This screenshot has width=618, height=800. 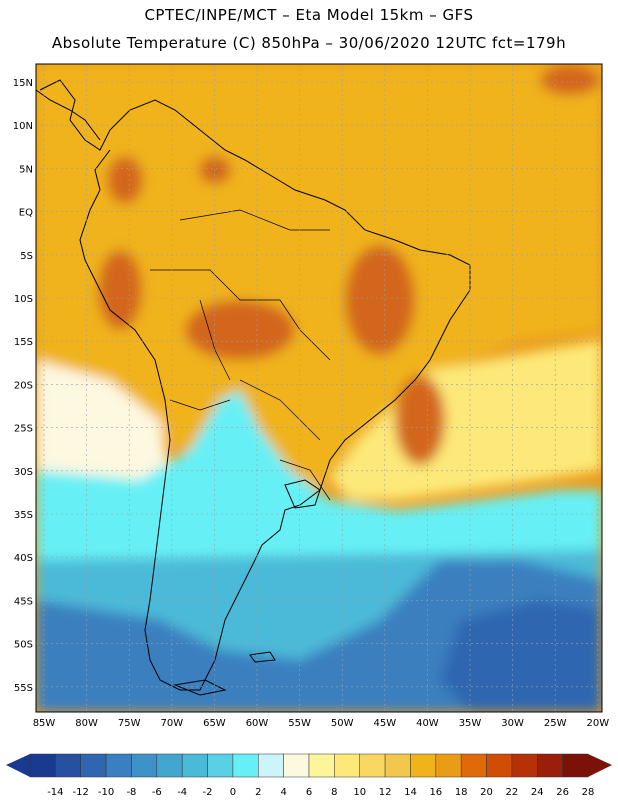 What do you see at coordinates (200, 687) in the screenshot?
I see `tierra-del-fuego-outline` at bounding box center [200, 687].